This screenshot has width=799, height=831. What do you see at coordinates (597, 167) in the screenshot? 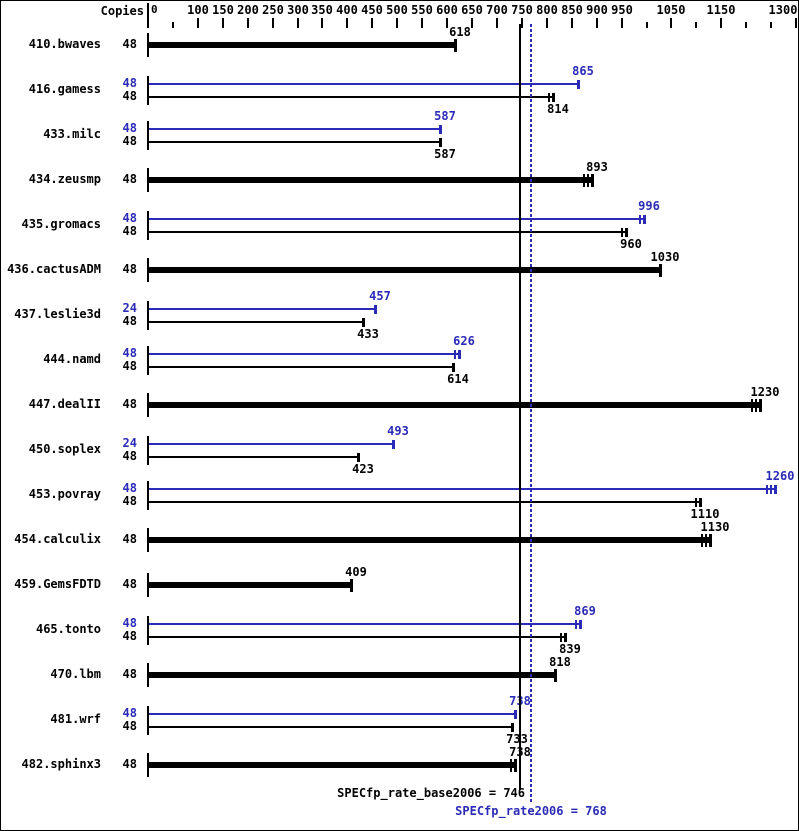
I see `bar-value-label: 893` at bounding box center [597, 167].